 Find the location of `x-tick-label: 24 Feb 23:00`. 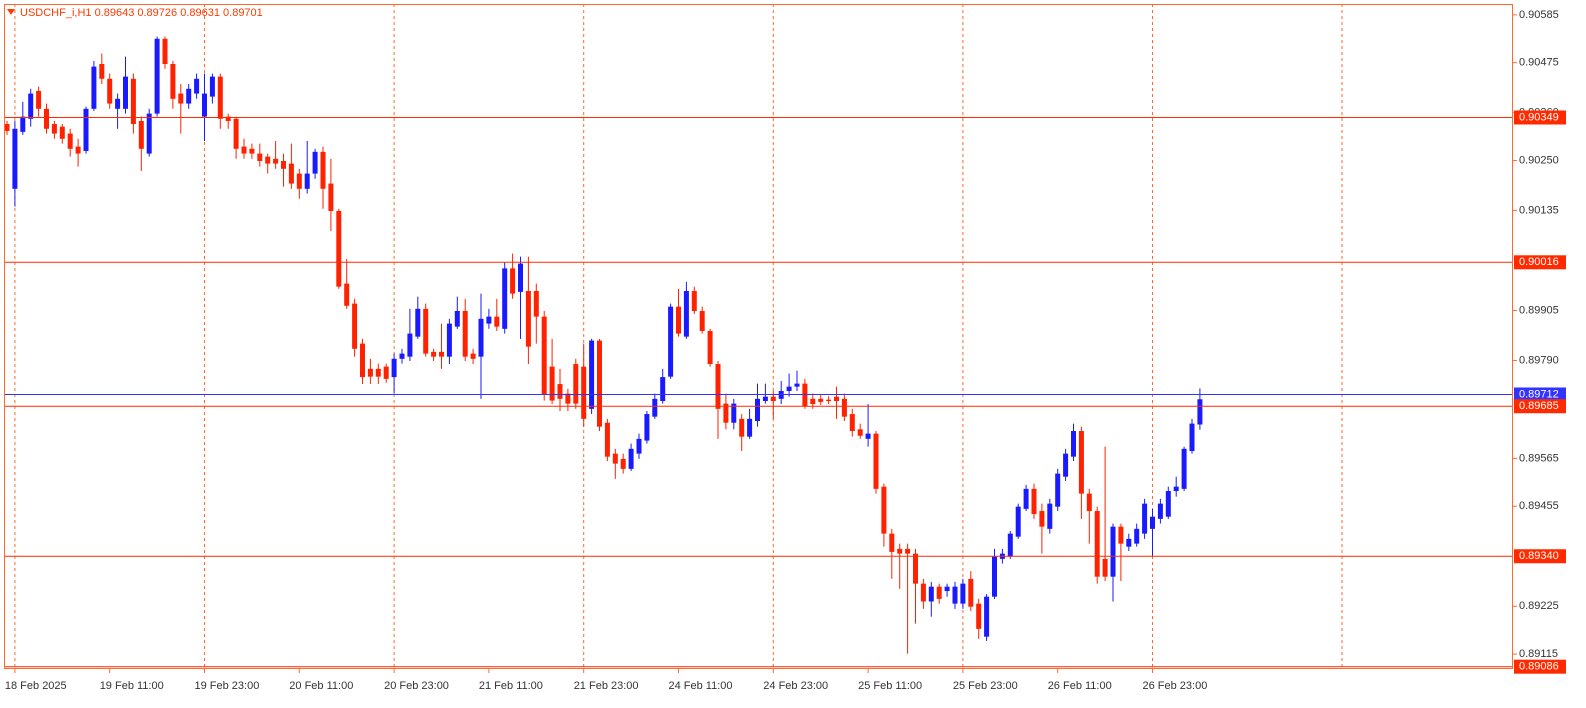

x-tick-label: 24 Feb 23:00 is located at coordinates (795, 686).